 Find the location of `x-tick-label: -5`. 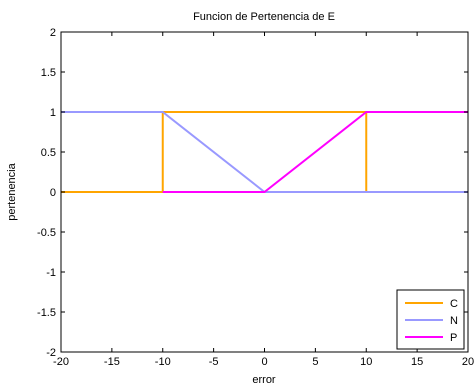

x-tick-label: -5 is located at coordinates (214, 362).